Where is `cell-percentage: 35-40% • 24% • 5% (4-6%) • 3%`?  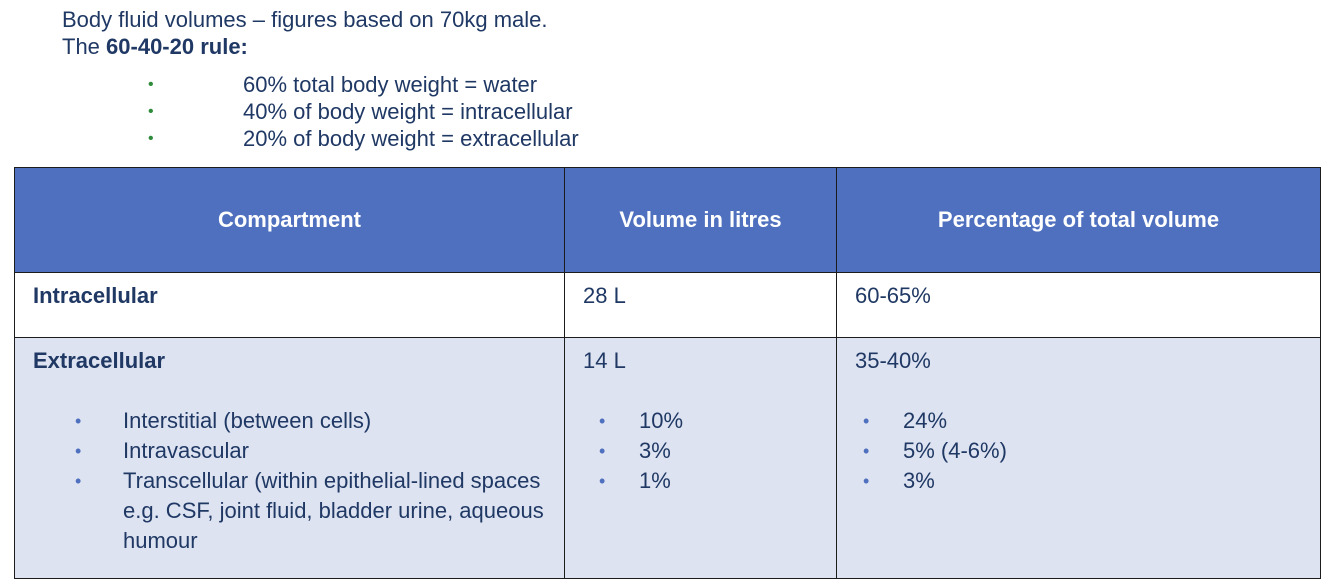 cell-percentage: 35-40% • 24% • 5% (4-6%) • 3% is located at coordinates (1078, 458).